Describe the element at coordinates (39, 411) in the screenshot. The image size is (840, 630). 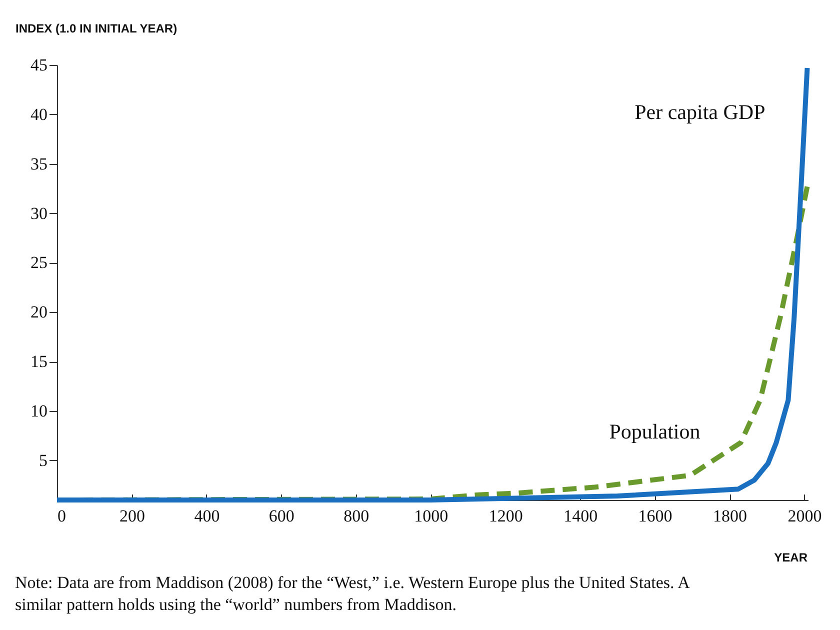
I see `y-tick-label: 10` at that location.